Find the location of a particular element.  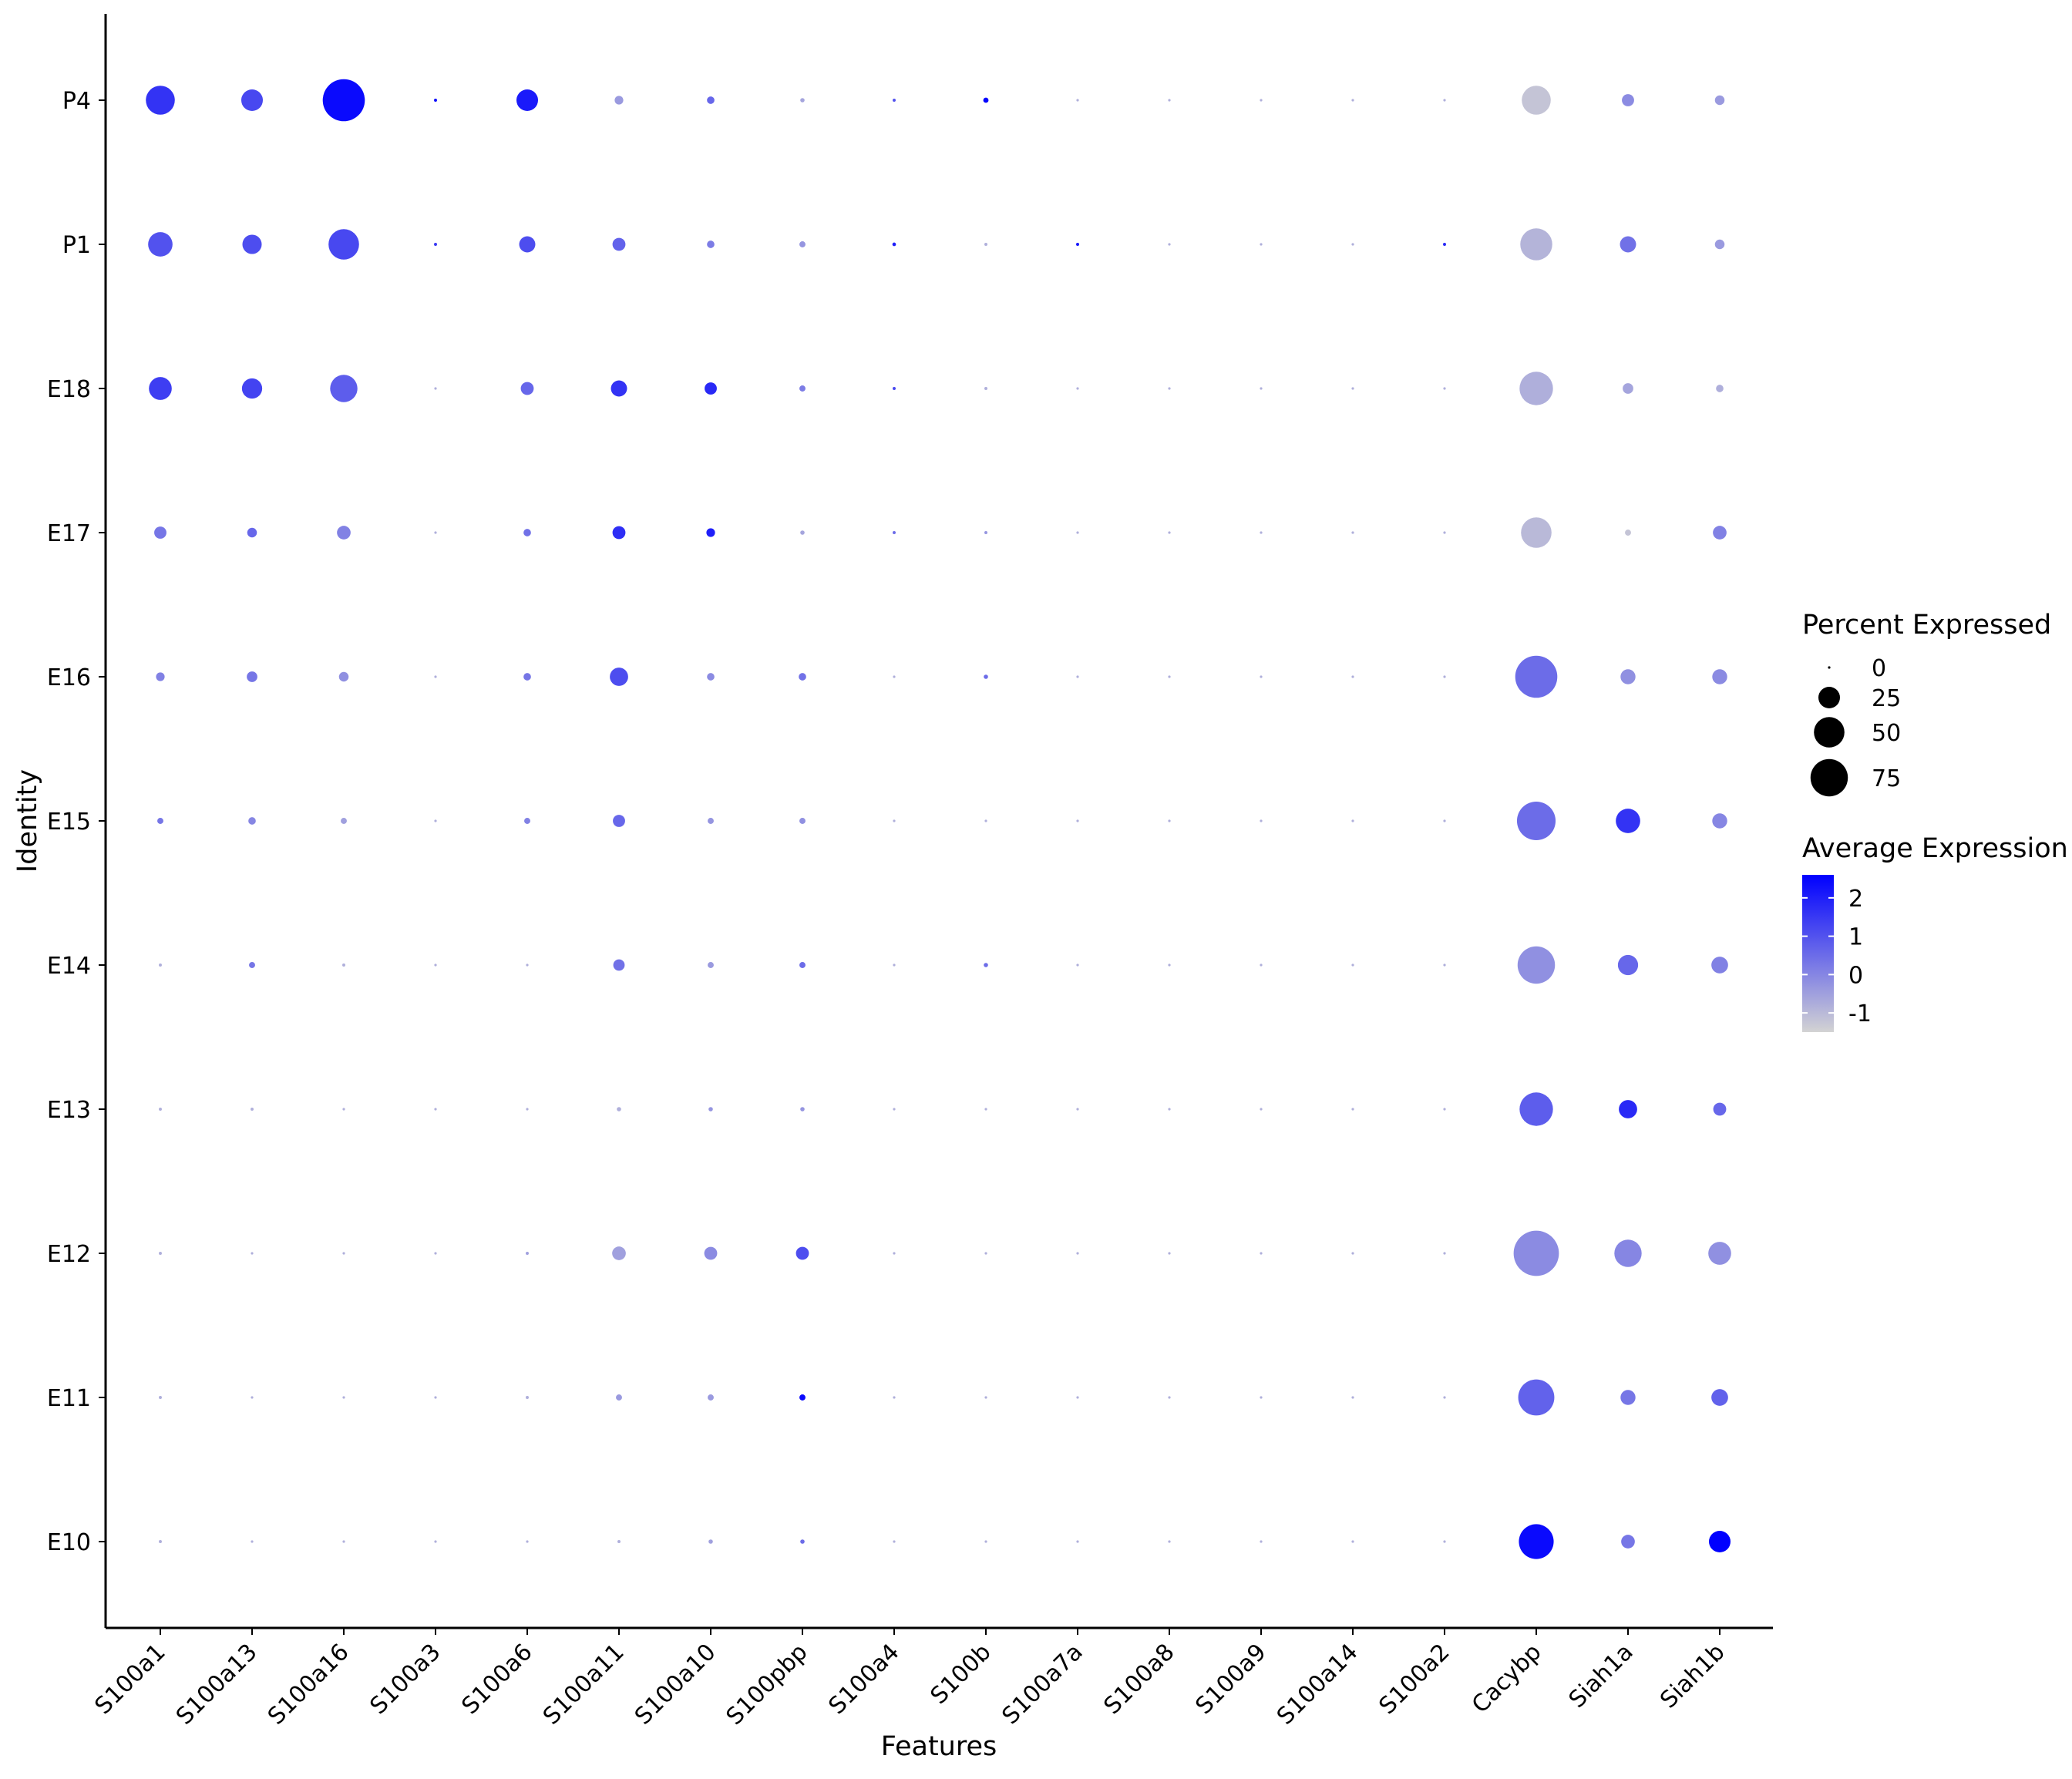

y-tick-label: E13 is located at coordinates (69, 1110).